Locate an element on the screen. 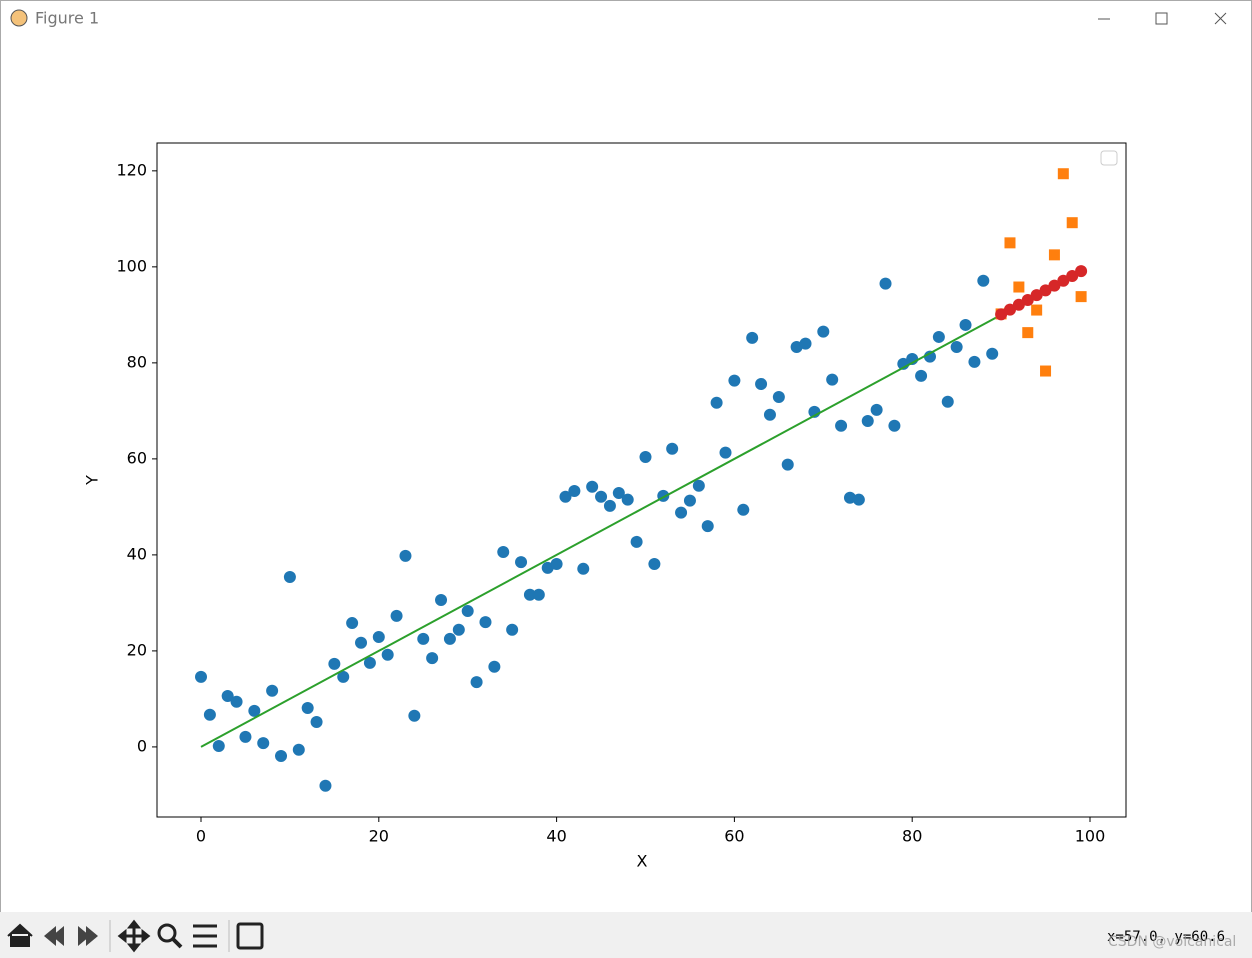  configure-button is located at coordinates (205, 936).